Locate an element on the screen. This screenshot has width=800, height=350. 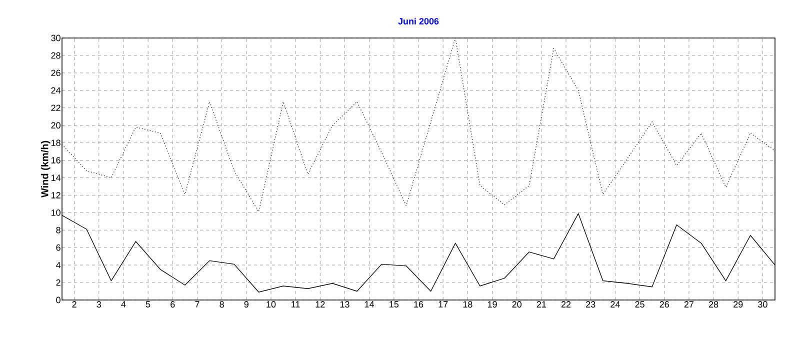
x-tick-label: 24 is located at coordinates (615, 304).